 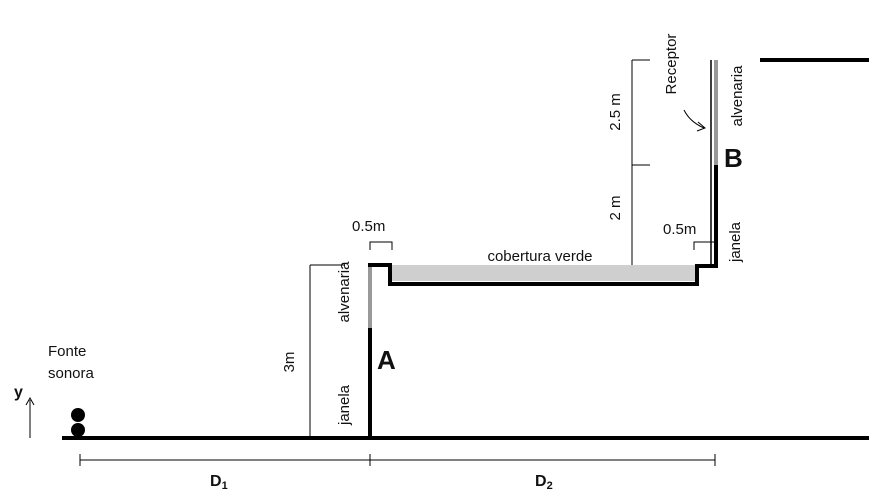 I want to click on wall-label: A, so click(x=386, y=360).